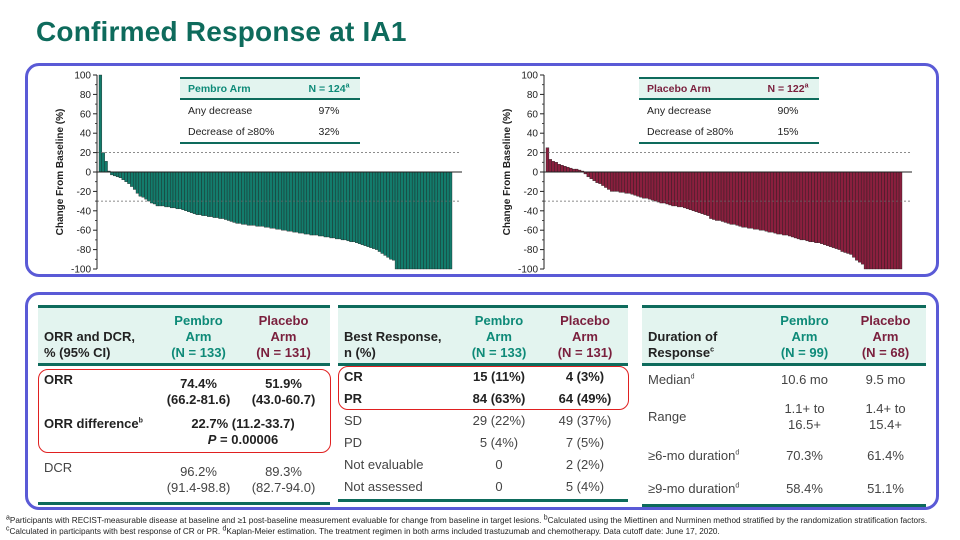 The width and height of the screenshot is (960, 540). I want to click on svg-text: 80, so click(86, 95).